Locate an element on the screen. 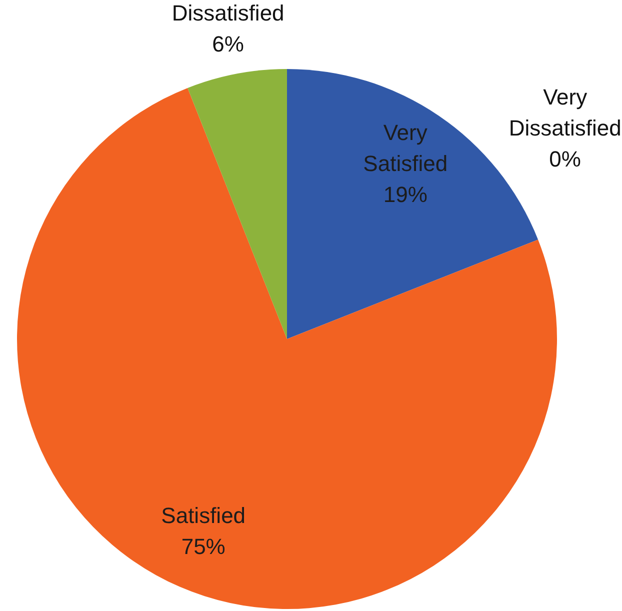 The width and height of the screenshot is (622, 611). category-label: Very Dissatisfied is located at coordinates (565, 112).